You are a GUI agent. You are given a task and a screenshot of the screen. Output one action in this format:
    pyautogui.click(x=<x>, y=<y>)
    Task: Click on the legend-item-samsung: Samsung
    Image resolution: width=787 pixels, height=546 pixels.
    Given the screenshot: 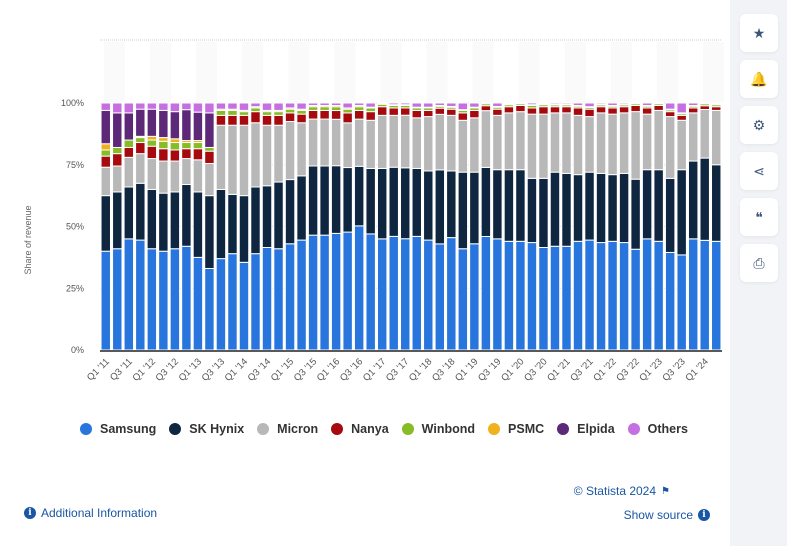 What is the action you would take?
    pyautogui.click(x=118, y=429)
    